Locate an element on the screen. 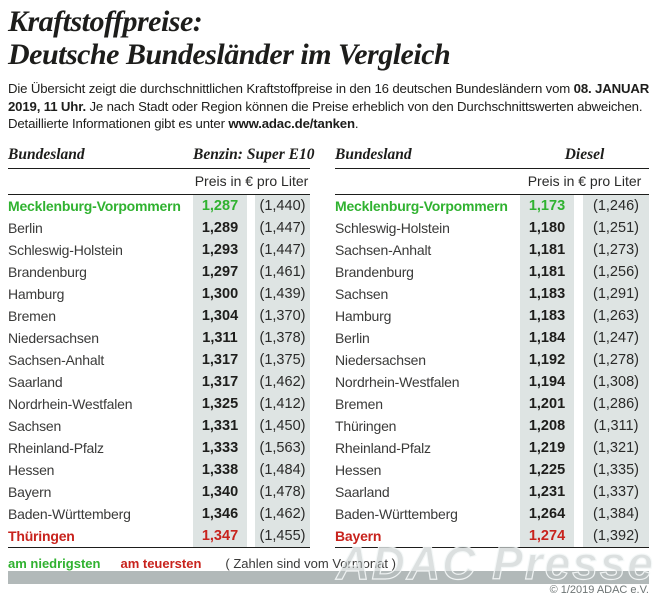  state-name: Bayern is located at coordinates (30, 491).